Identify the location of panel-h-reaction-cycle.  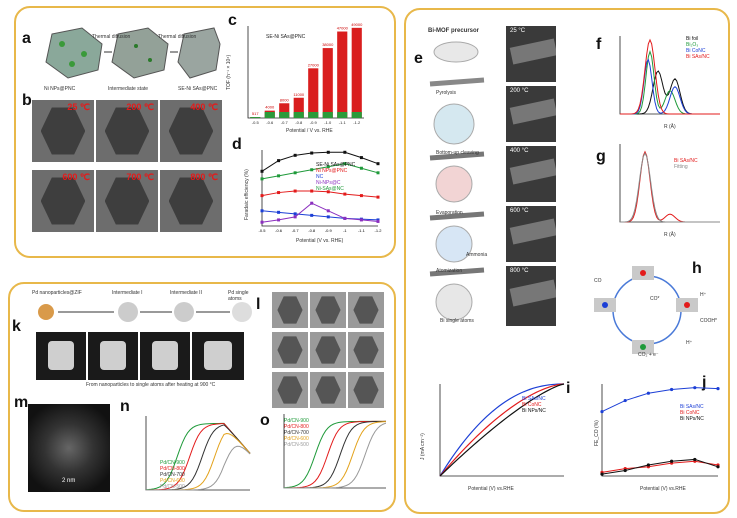
(646, 310).